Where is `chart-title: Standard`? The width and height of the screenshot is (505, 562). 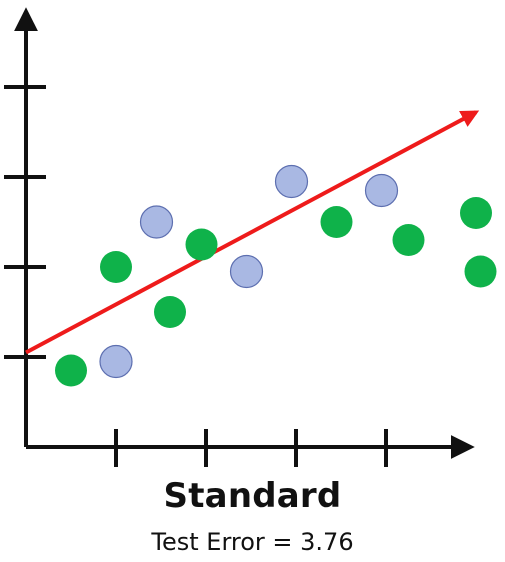
chart-title: Standard is located at coordinates (252, 496).